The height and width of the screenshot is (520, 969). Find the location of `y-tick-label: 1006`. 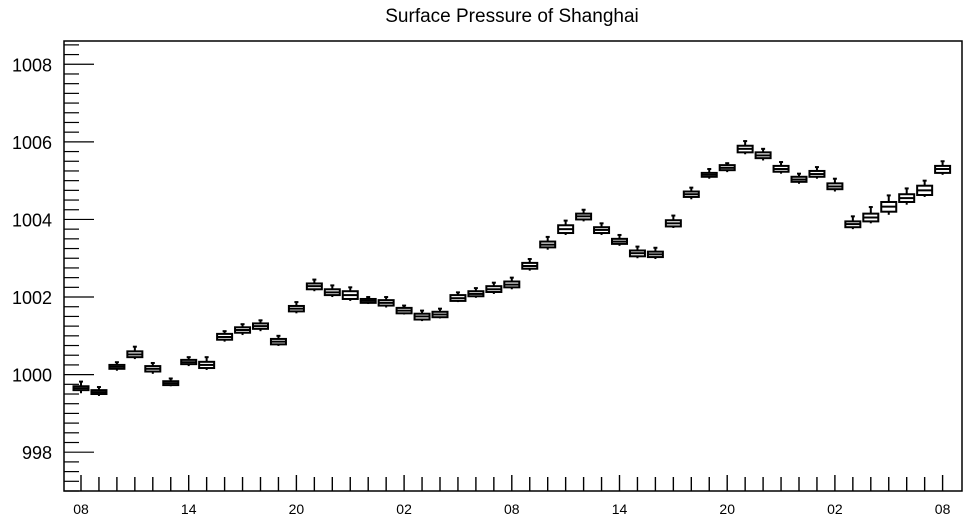

y-tick-label: 1006 is located at coordinates (32, 143).